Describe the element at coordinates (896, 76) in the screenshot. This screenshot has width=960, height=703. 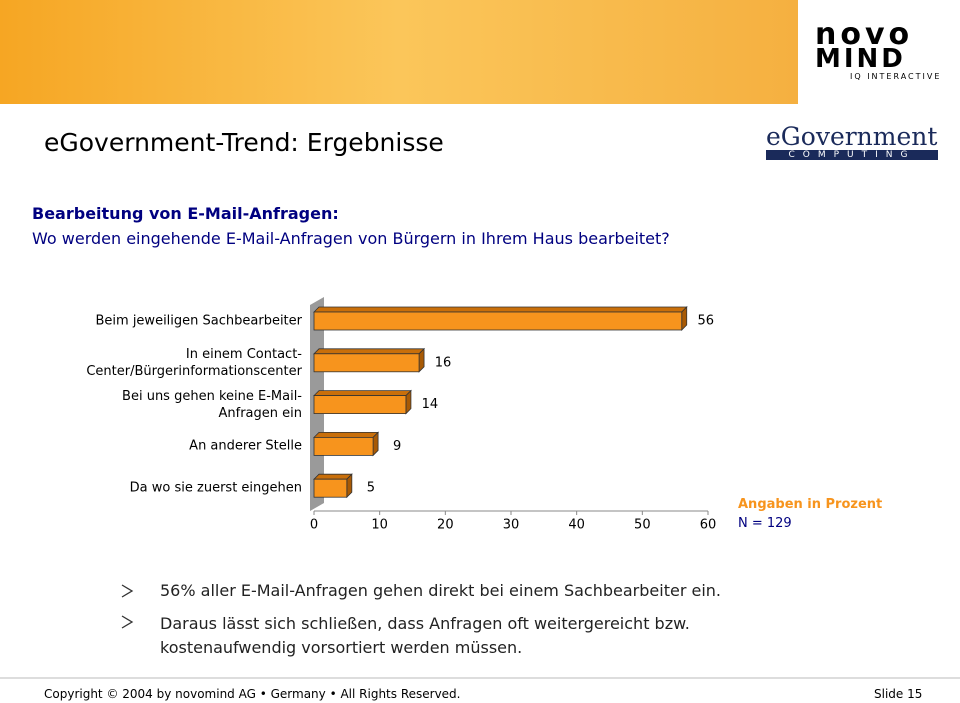
I see `logo-tagline: IQ INTERACTIVE` at that location.